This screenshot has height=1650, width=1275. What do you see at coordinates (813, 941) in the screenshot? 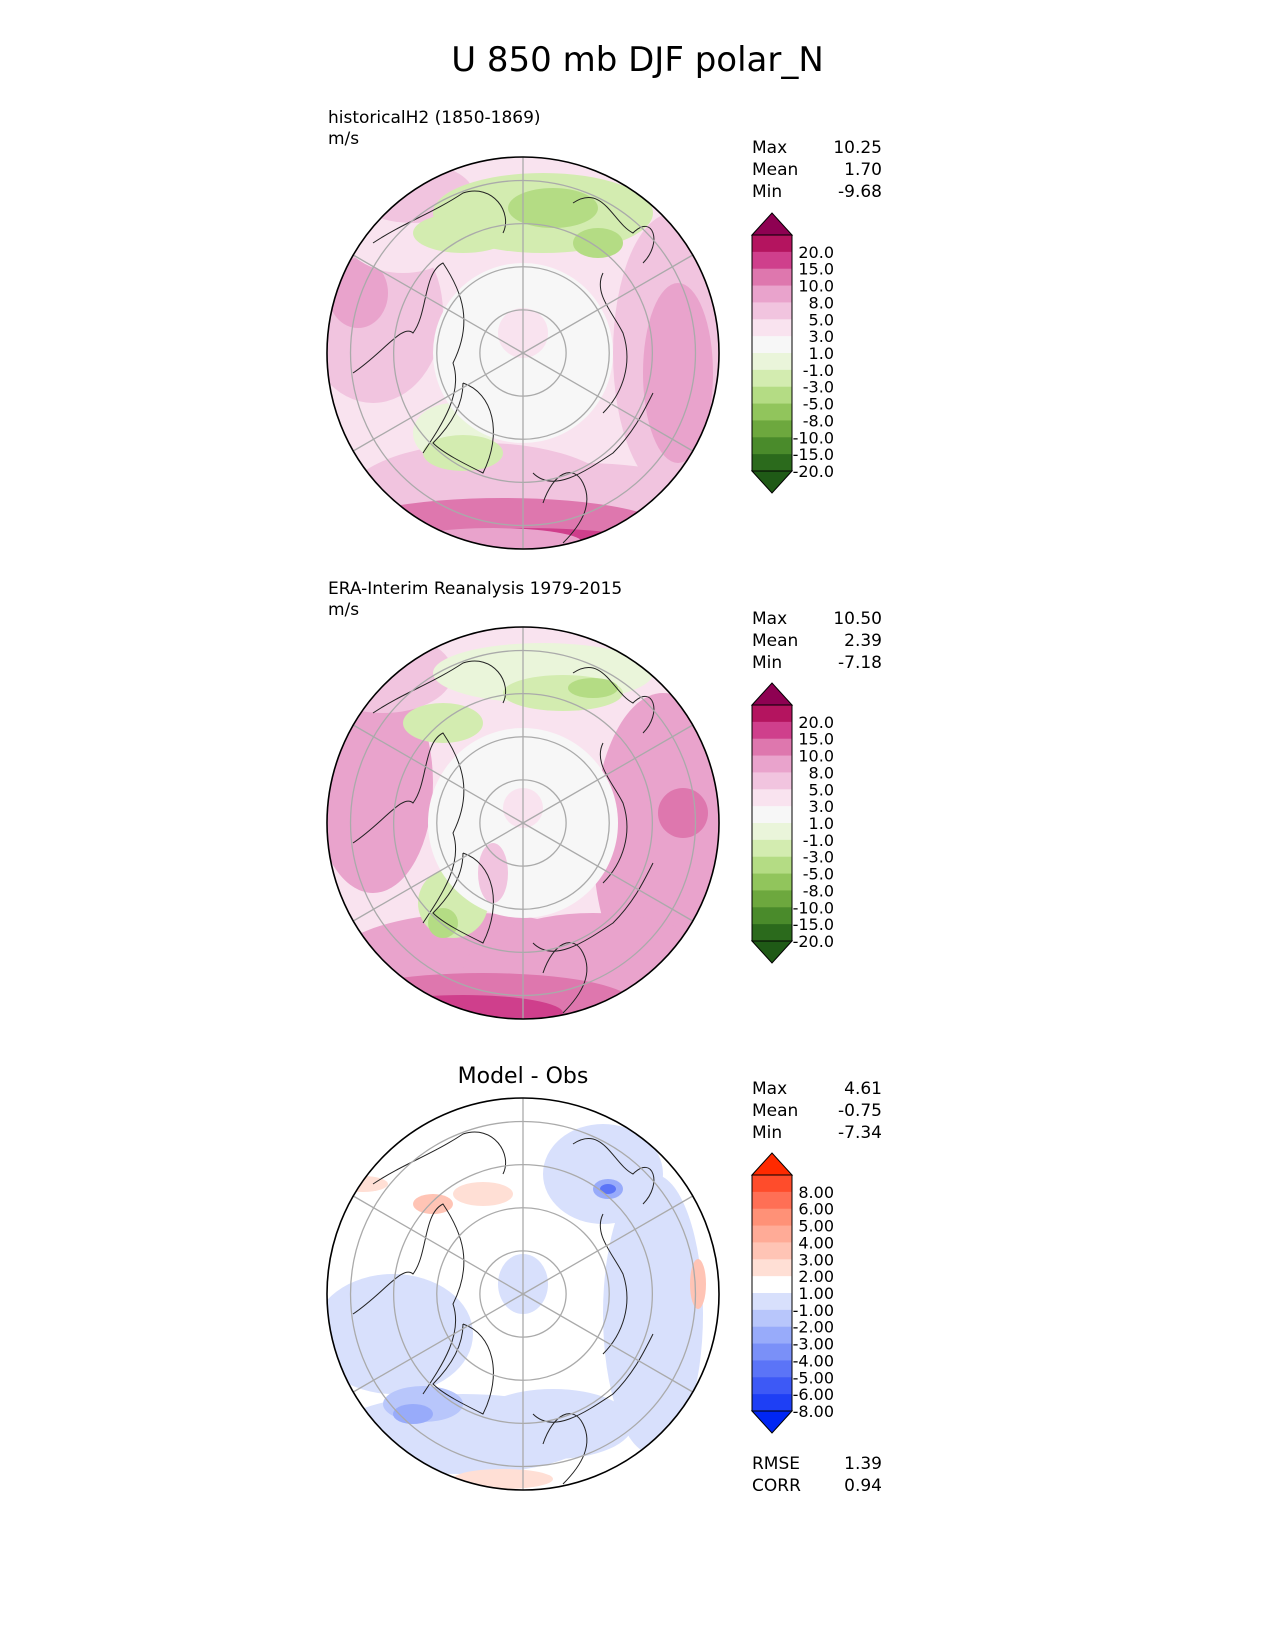
I see `colorbar-tick-label: -20.0` at bounding box center [813, 941].